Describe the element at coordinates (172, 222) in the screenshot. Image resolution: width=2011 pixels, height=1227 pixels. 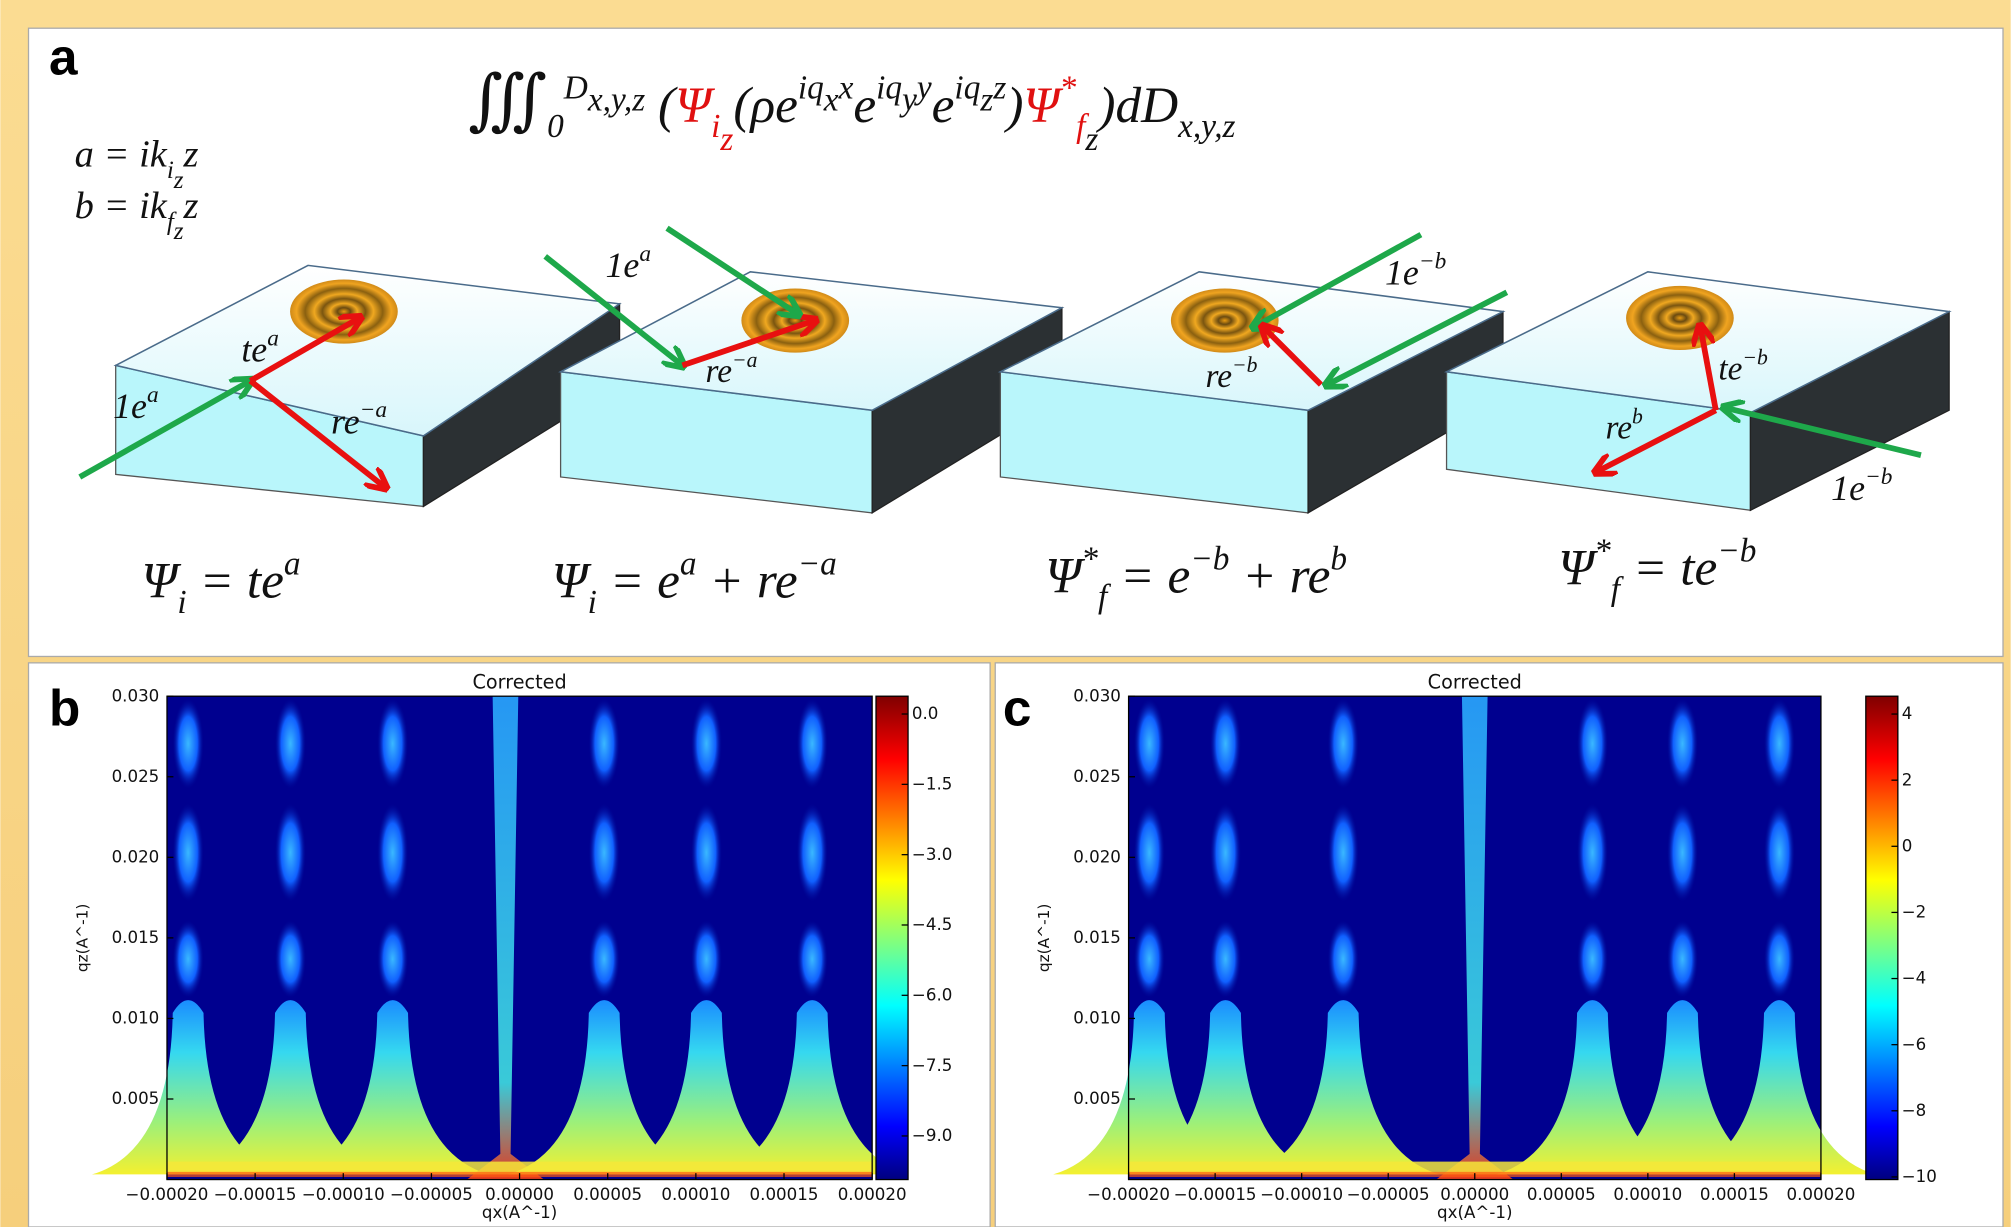
I see `equation-part: f` at that location.